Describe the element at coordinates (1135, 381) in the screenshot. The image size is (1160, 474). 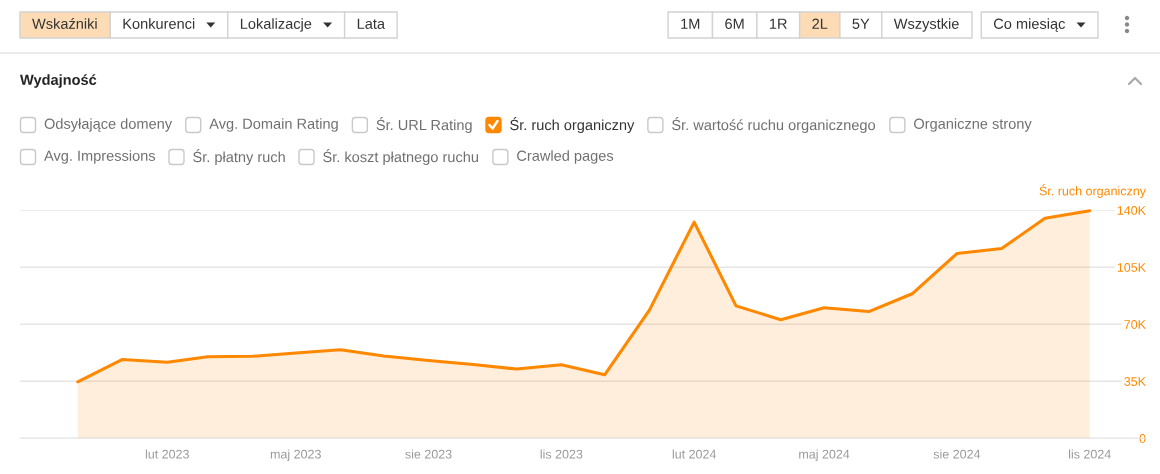
I see `y-tick-label: 35K` at that location.